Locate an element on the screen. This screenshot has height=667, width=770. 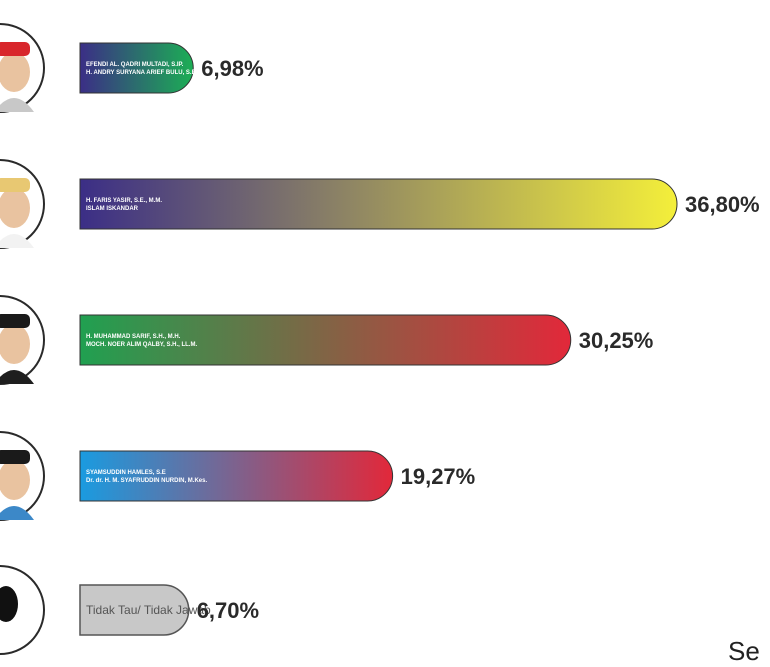
value-label-1: 6,98% is located at coordinates (232, 68).